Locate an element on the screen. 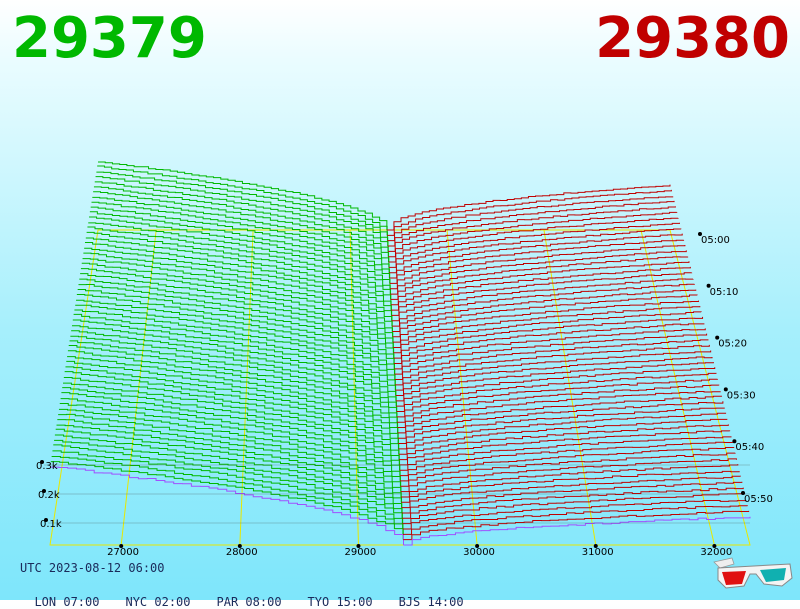 The height and width of the screenshot is (609, 800). timezone-nyc: NYC 02:00 is located at coordinates (158, 602).